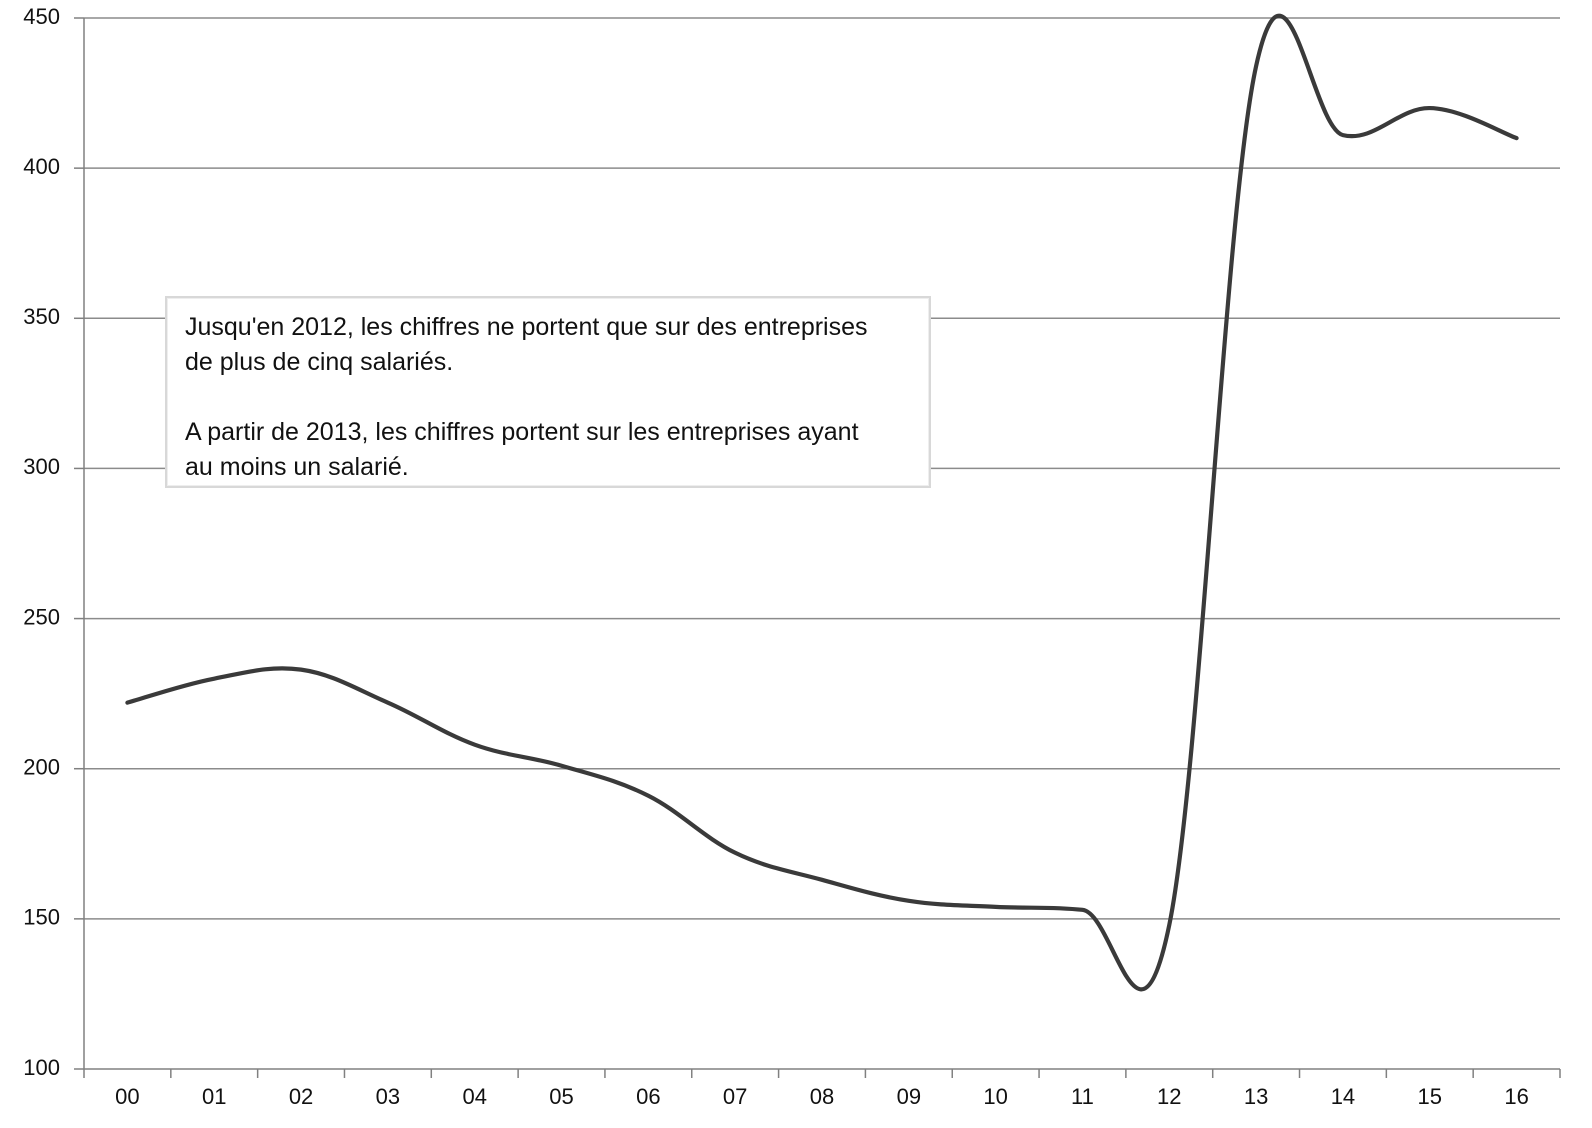  Describe the element at coordinates (1169, 1096) in the screenshot. I see `x-tick-label-12: 12` at that location.